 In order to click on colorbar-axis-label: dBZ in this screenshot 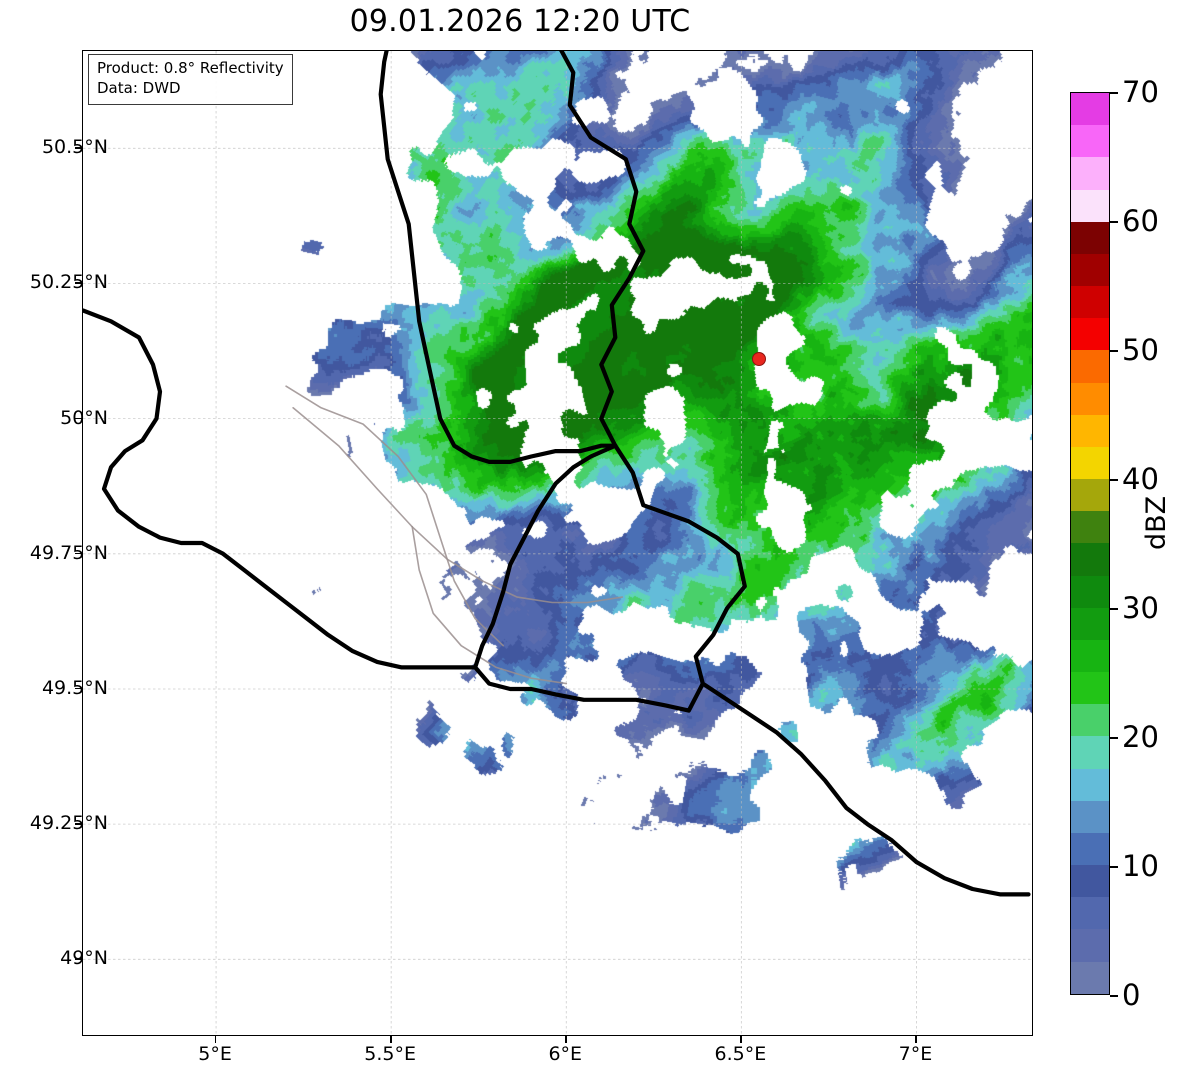, I will do `click(1156, 522)`.